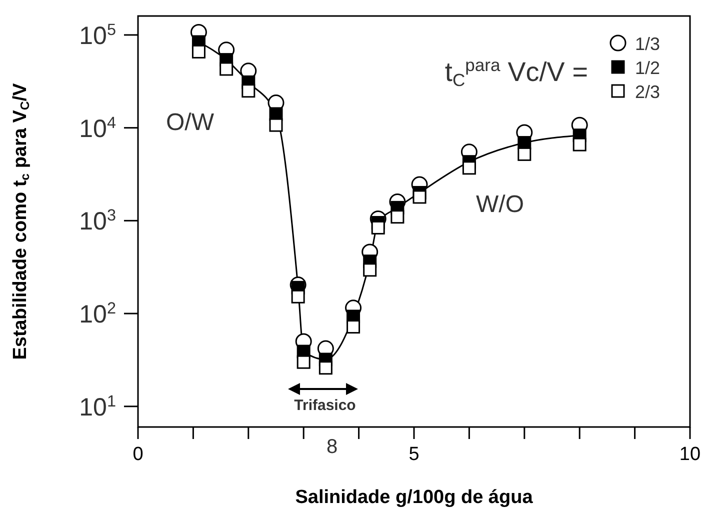 The image size is (710, 514). I want to click on y-tick-label: 10$^{1}$, so click(97, 407).